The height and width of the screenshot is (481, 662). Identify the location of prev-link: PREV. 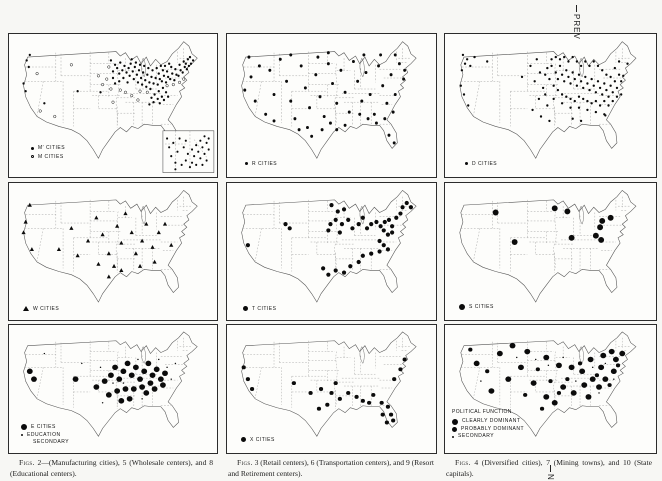
(576, 22).